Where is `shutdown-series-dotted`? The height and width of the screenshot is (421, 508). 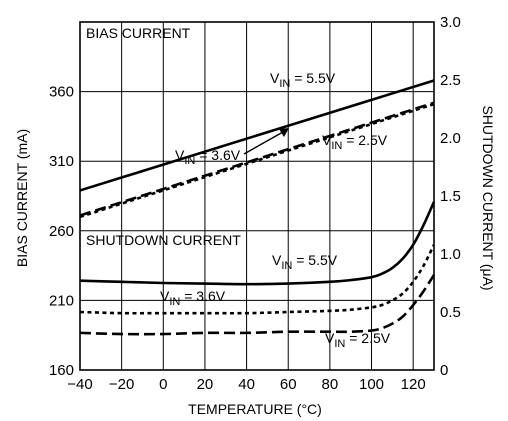 shutdown-series-dotted is located at coordinates (257, 279).